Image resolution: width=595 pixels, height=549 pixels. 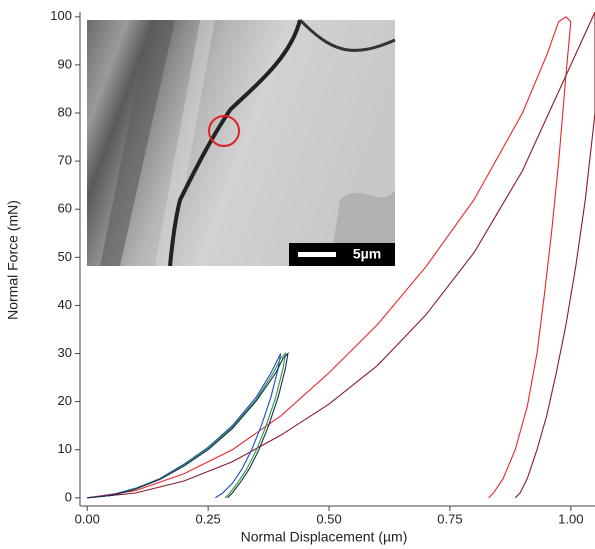 What do you see at coordinates (65, 352) in the screenshot?
I see `y-tick-label: 30` at bounding box center [65, 352].